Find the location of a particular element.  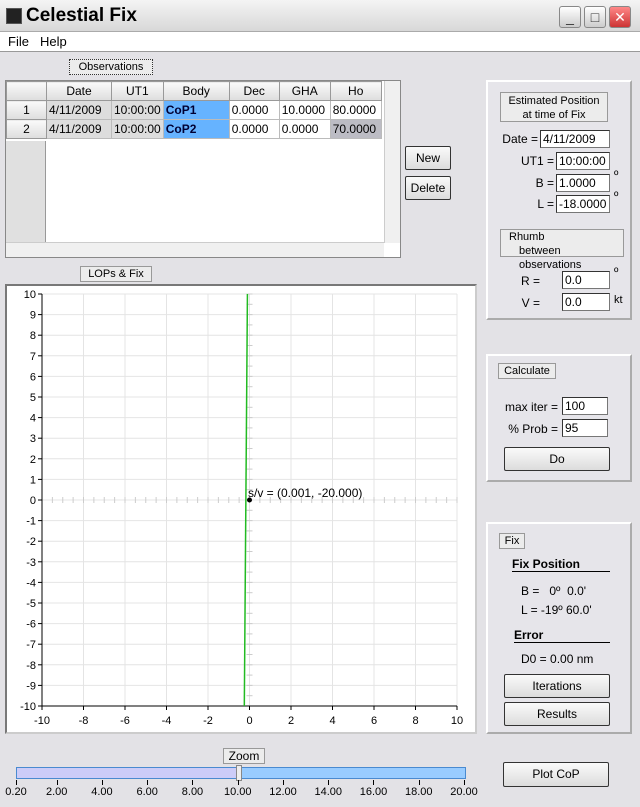

new-button: New is located at coordinates (428, 158).